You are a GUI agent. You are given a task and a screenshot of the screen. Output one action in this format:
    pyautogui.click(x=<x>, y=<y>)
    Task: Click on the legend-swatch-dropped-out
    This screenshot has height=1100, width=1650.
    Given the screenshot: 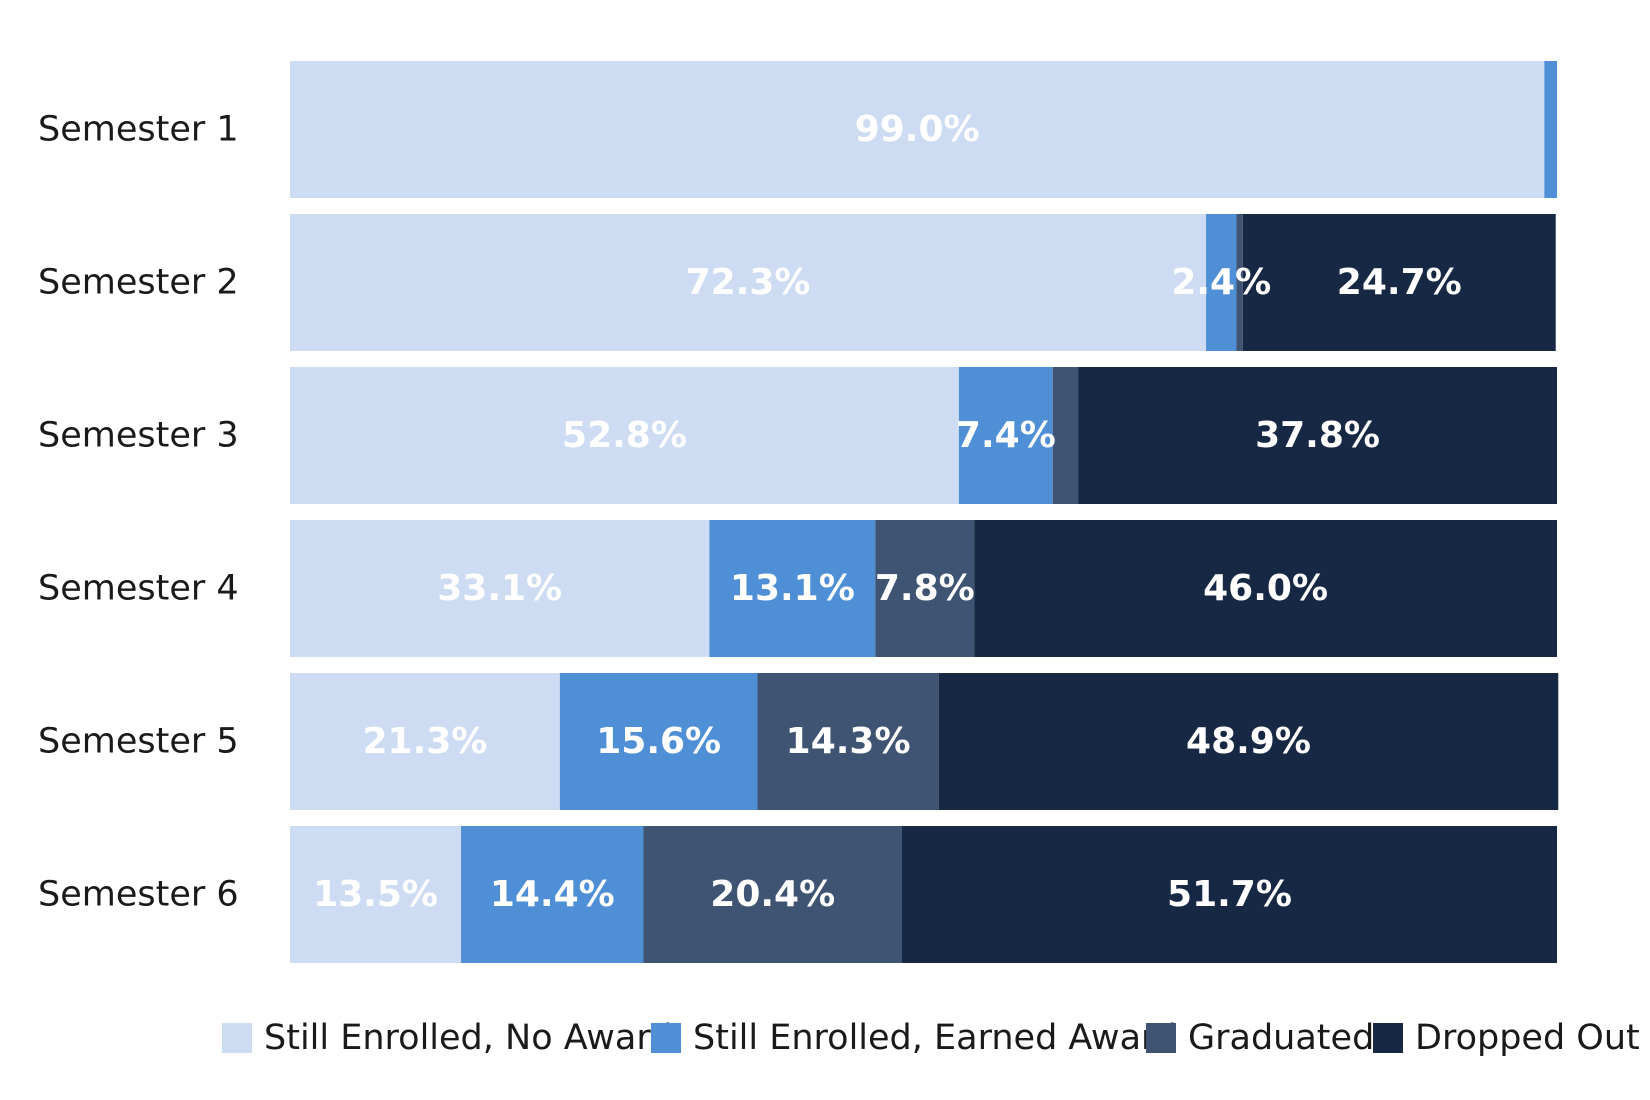 What is the action you would take?
    pyautogui.click(x=1388, y=1038)
    